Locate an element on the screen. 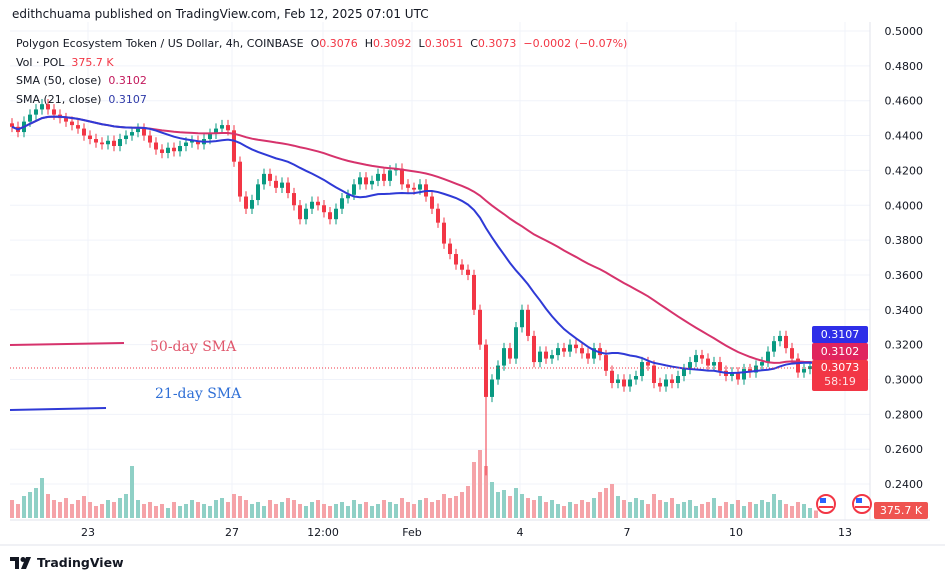 This screenshot has height=581, width=945. last-price: 0.3073 is located at coordinates (840, 367).